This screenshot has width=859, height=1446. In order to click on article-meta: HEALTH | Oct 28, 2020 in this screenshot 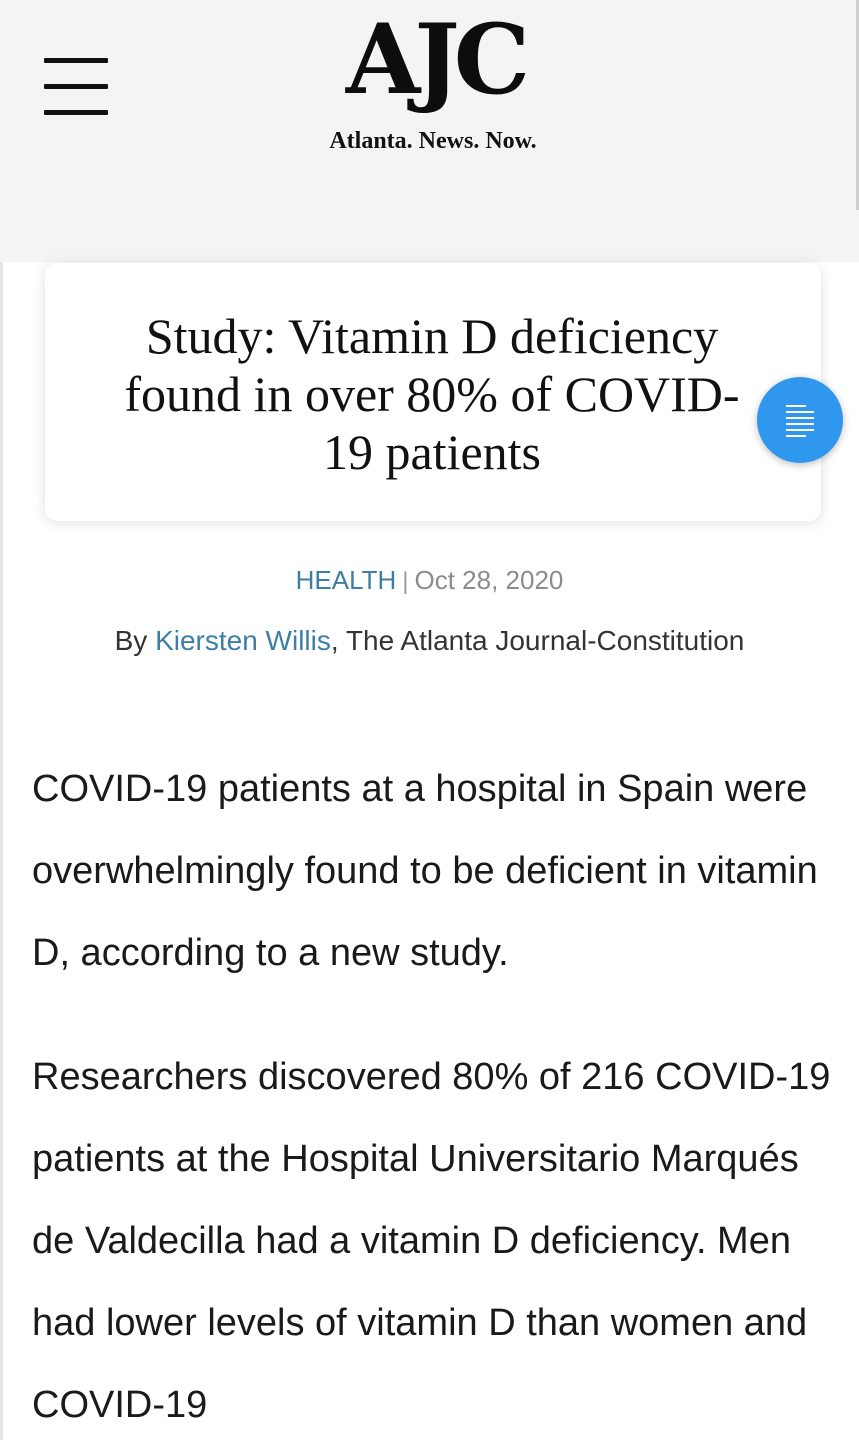, I will do `click(429, 581)`.